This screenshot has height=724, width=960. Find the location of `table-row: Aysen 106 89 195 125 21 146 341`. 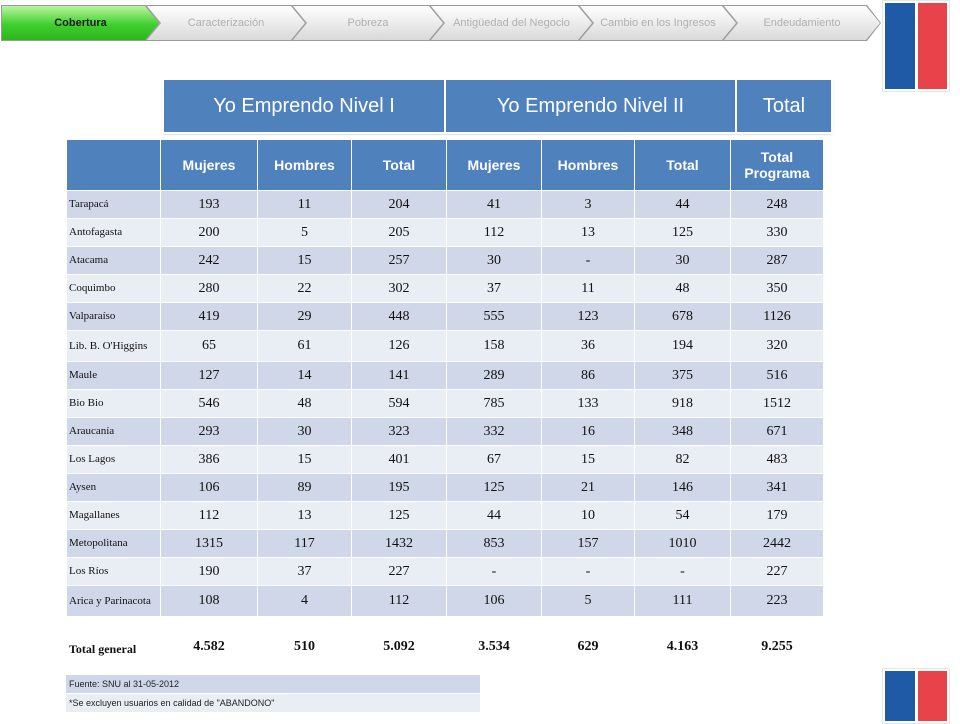

table-row: Aysen 106 89 195 125 21 146 341 is located at coordinates (445, 487).